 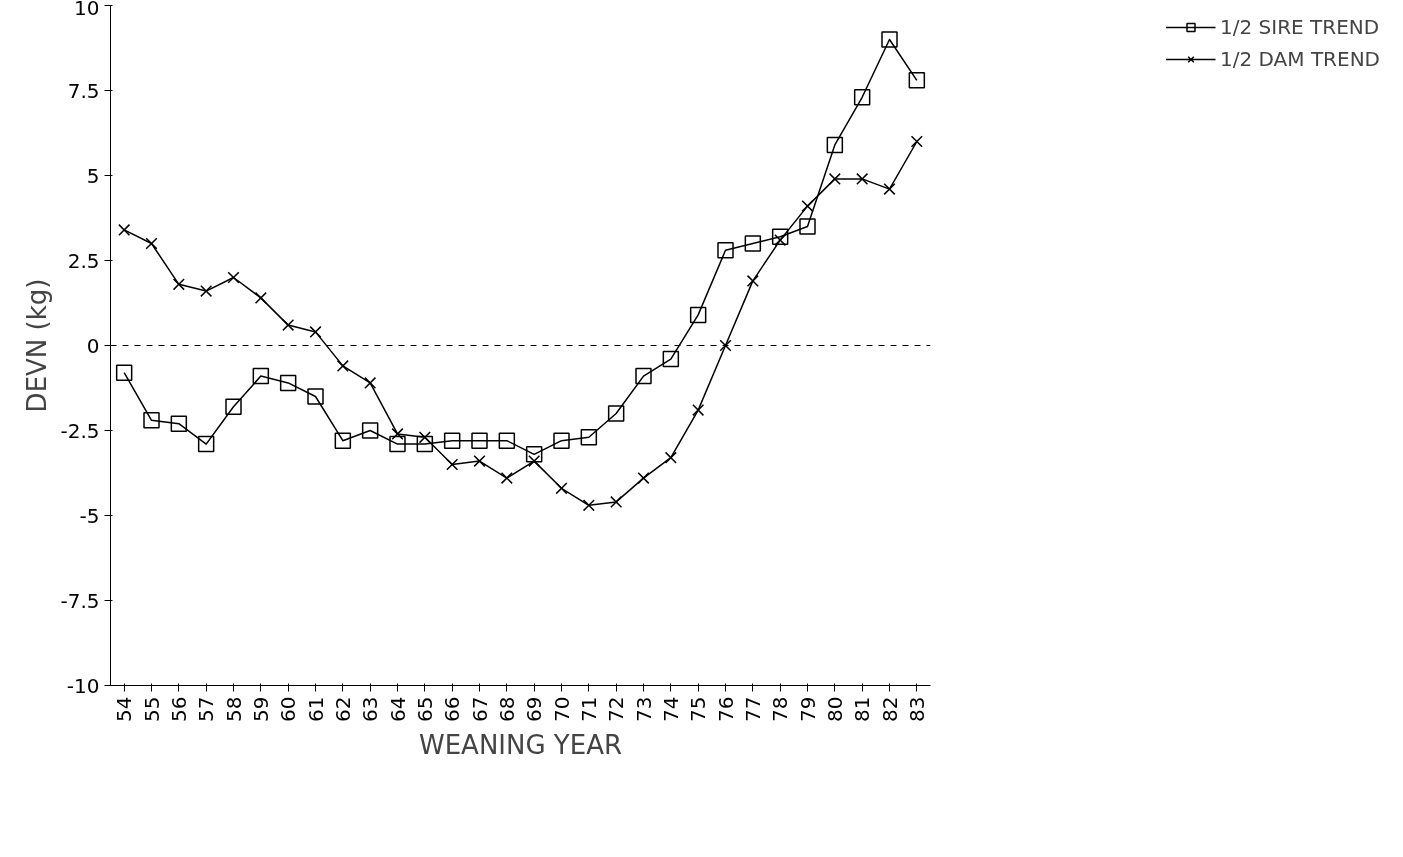 What do you see at coordinates (588, 709) in the screenshot?
I see `x-tick-label: 71` at bounding box center [588, 709].